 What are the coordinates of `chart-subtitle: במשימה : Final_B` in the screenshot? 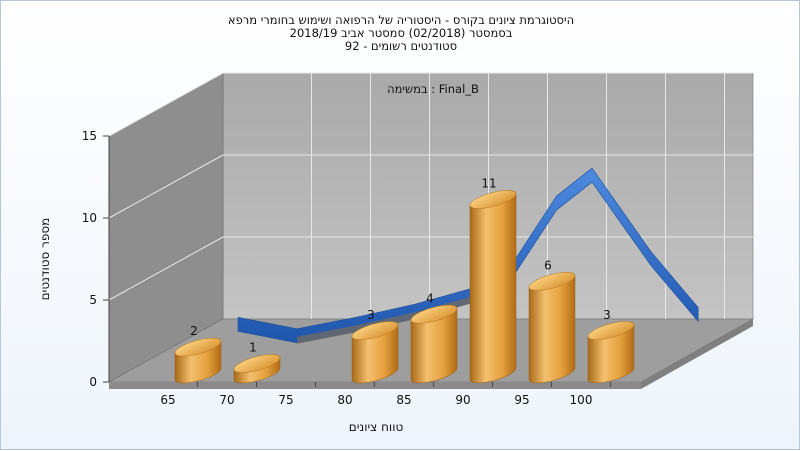 It's located at (433, 89).